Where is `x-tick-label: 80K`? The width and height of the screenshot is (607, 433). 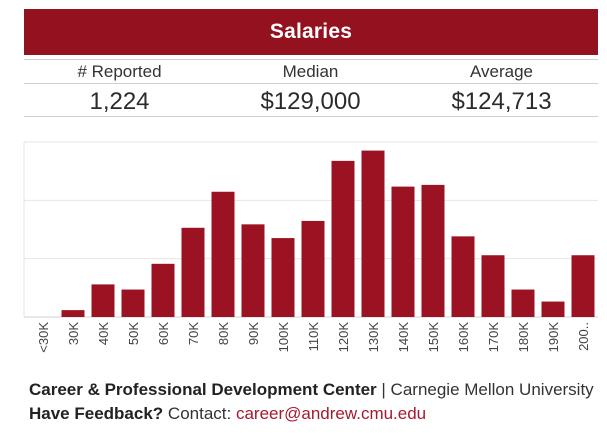
x-tick-label: 80K is located at coordinates (223, 333).